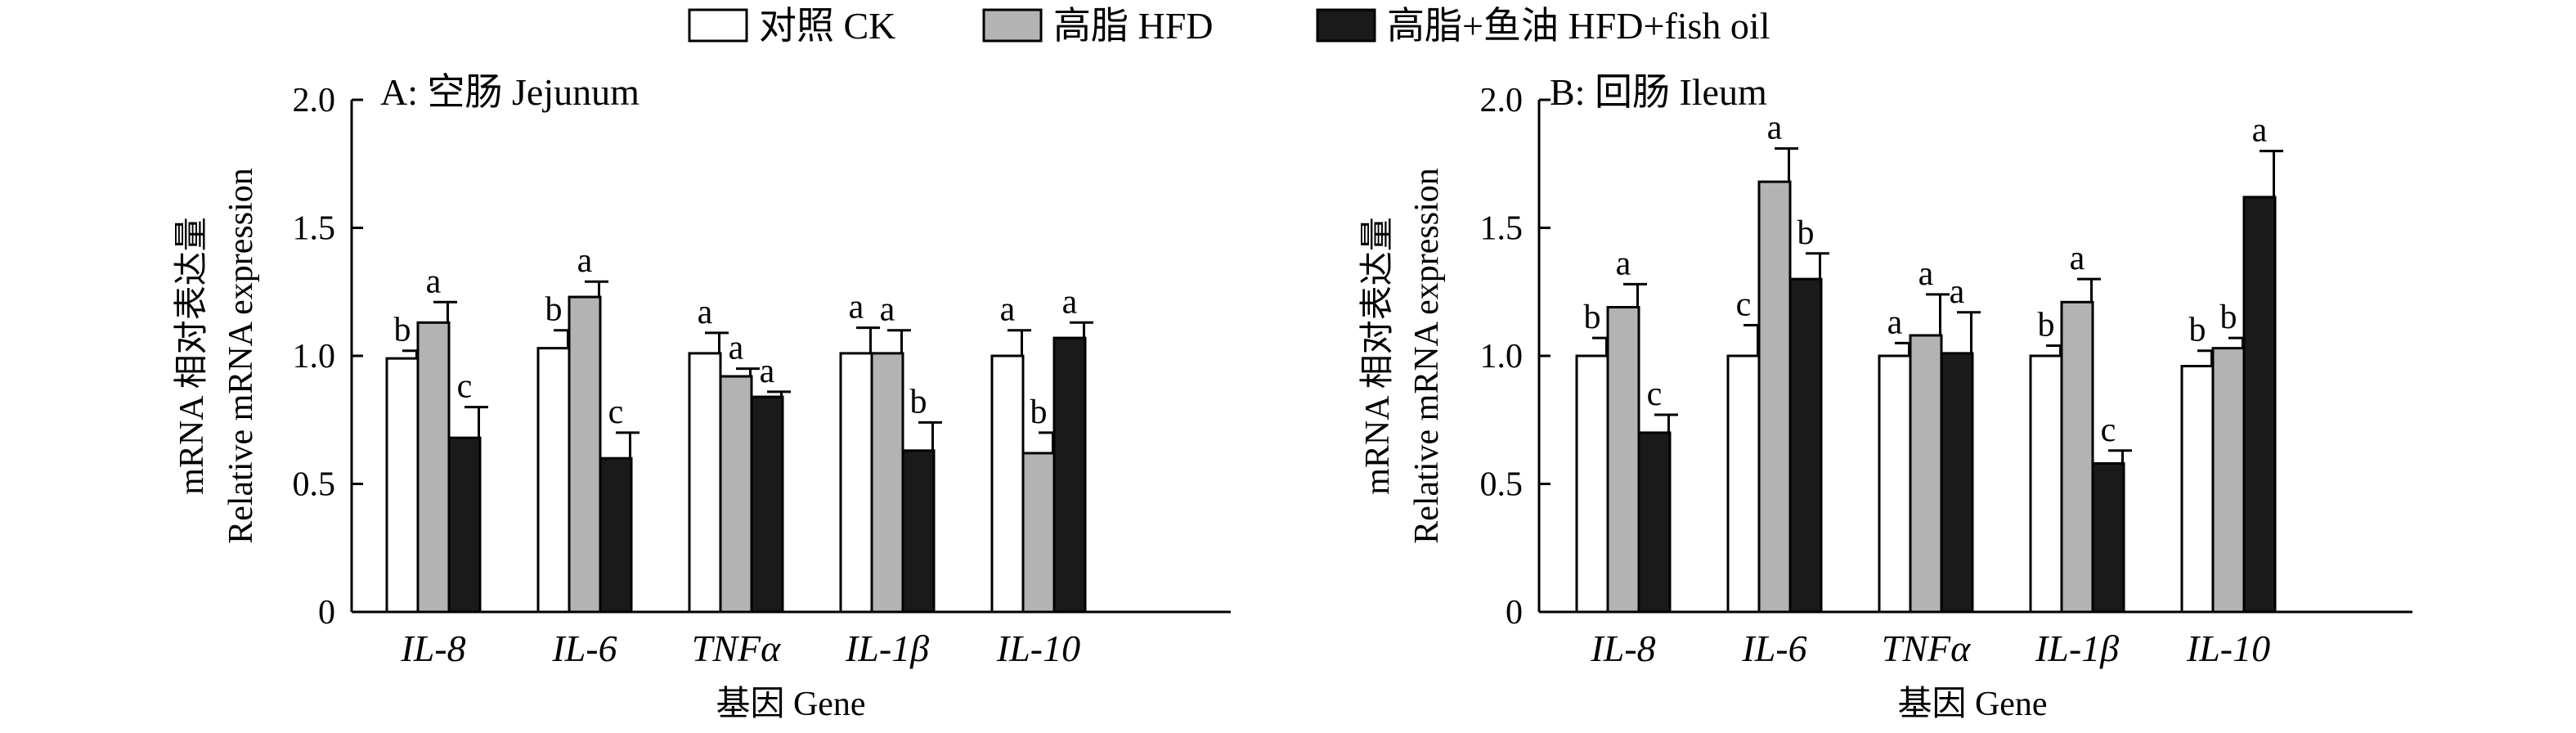  I want to click on legend-label-3: 高脂+鱼油 HFD+fish oil, so click(1578, 26).